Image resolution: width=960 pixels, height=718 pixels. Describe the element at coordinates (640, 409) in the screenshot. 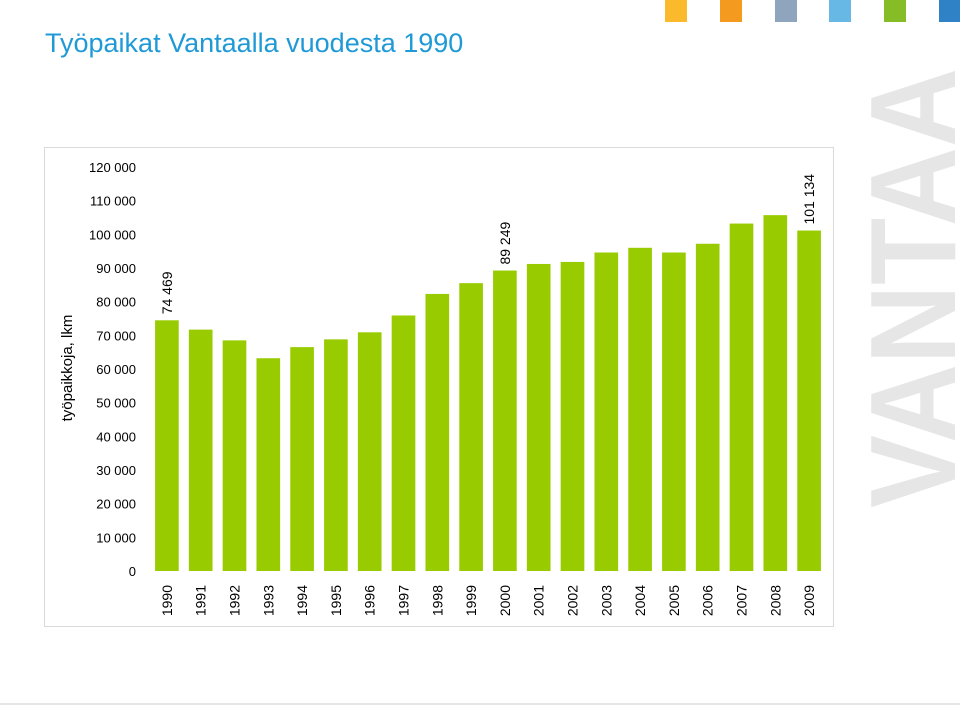

I see `bar-2004` at that location.